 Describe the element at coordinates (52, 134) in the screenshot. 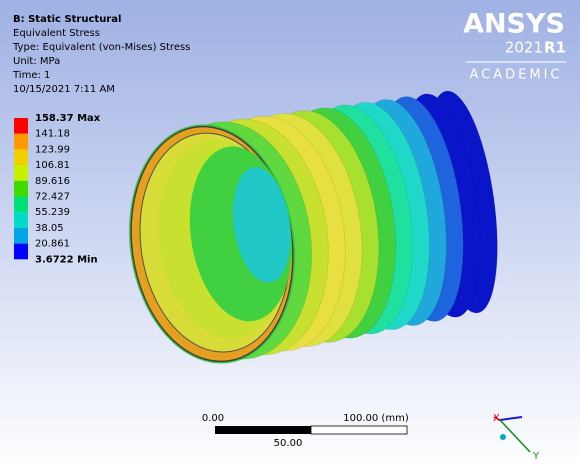

I see `legend-label: 141.18` at that location.